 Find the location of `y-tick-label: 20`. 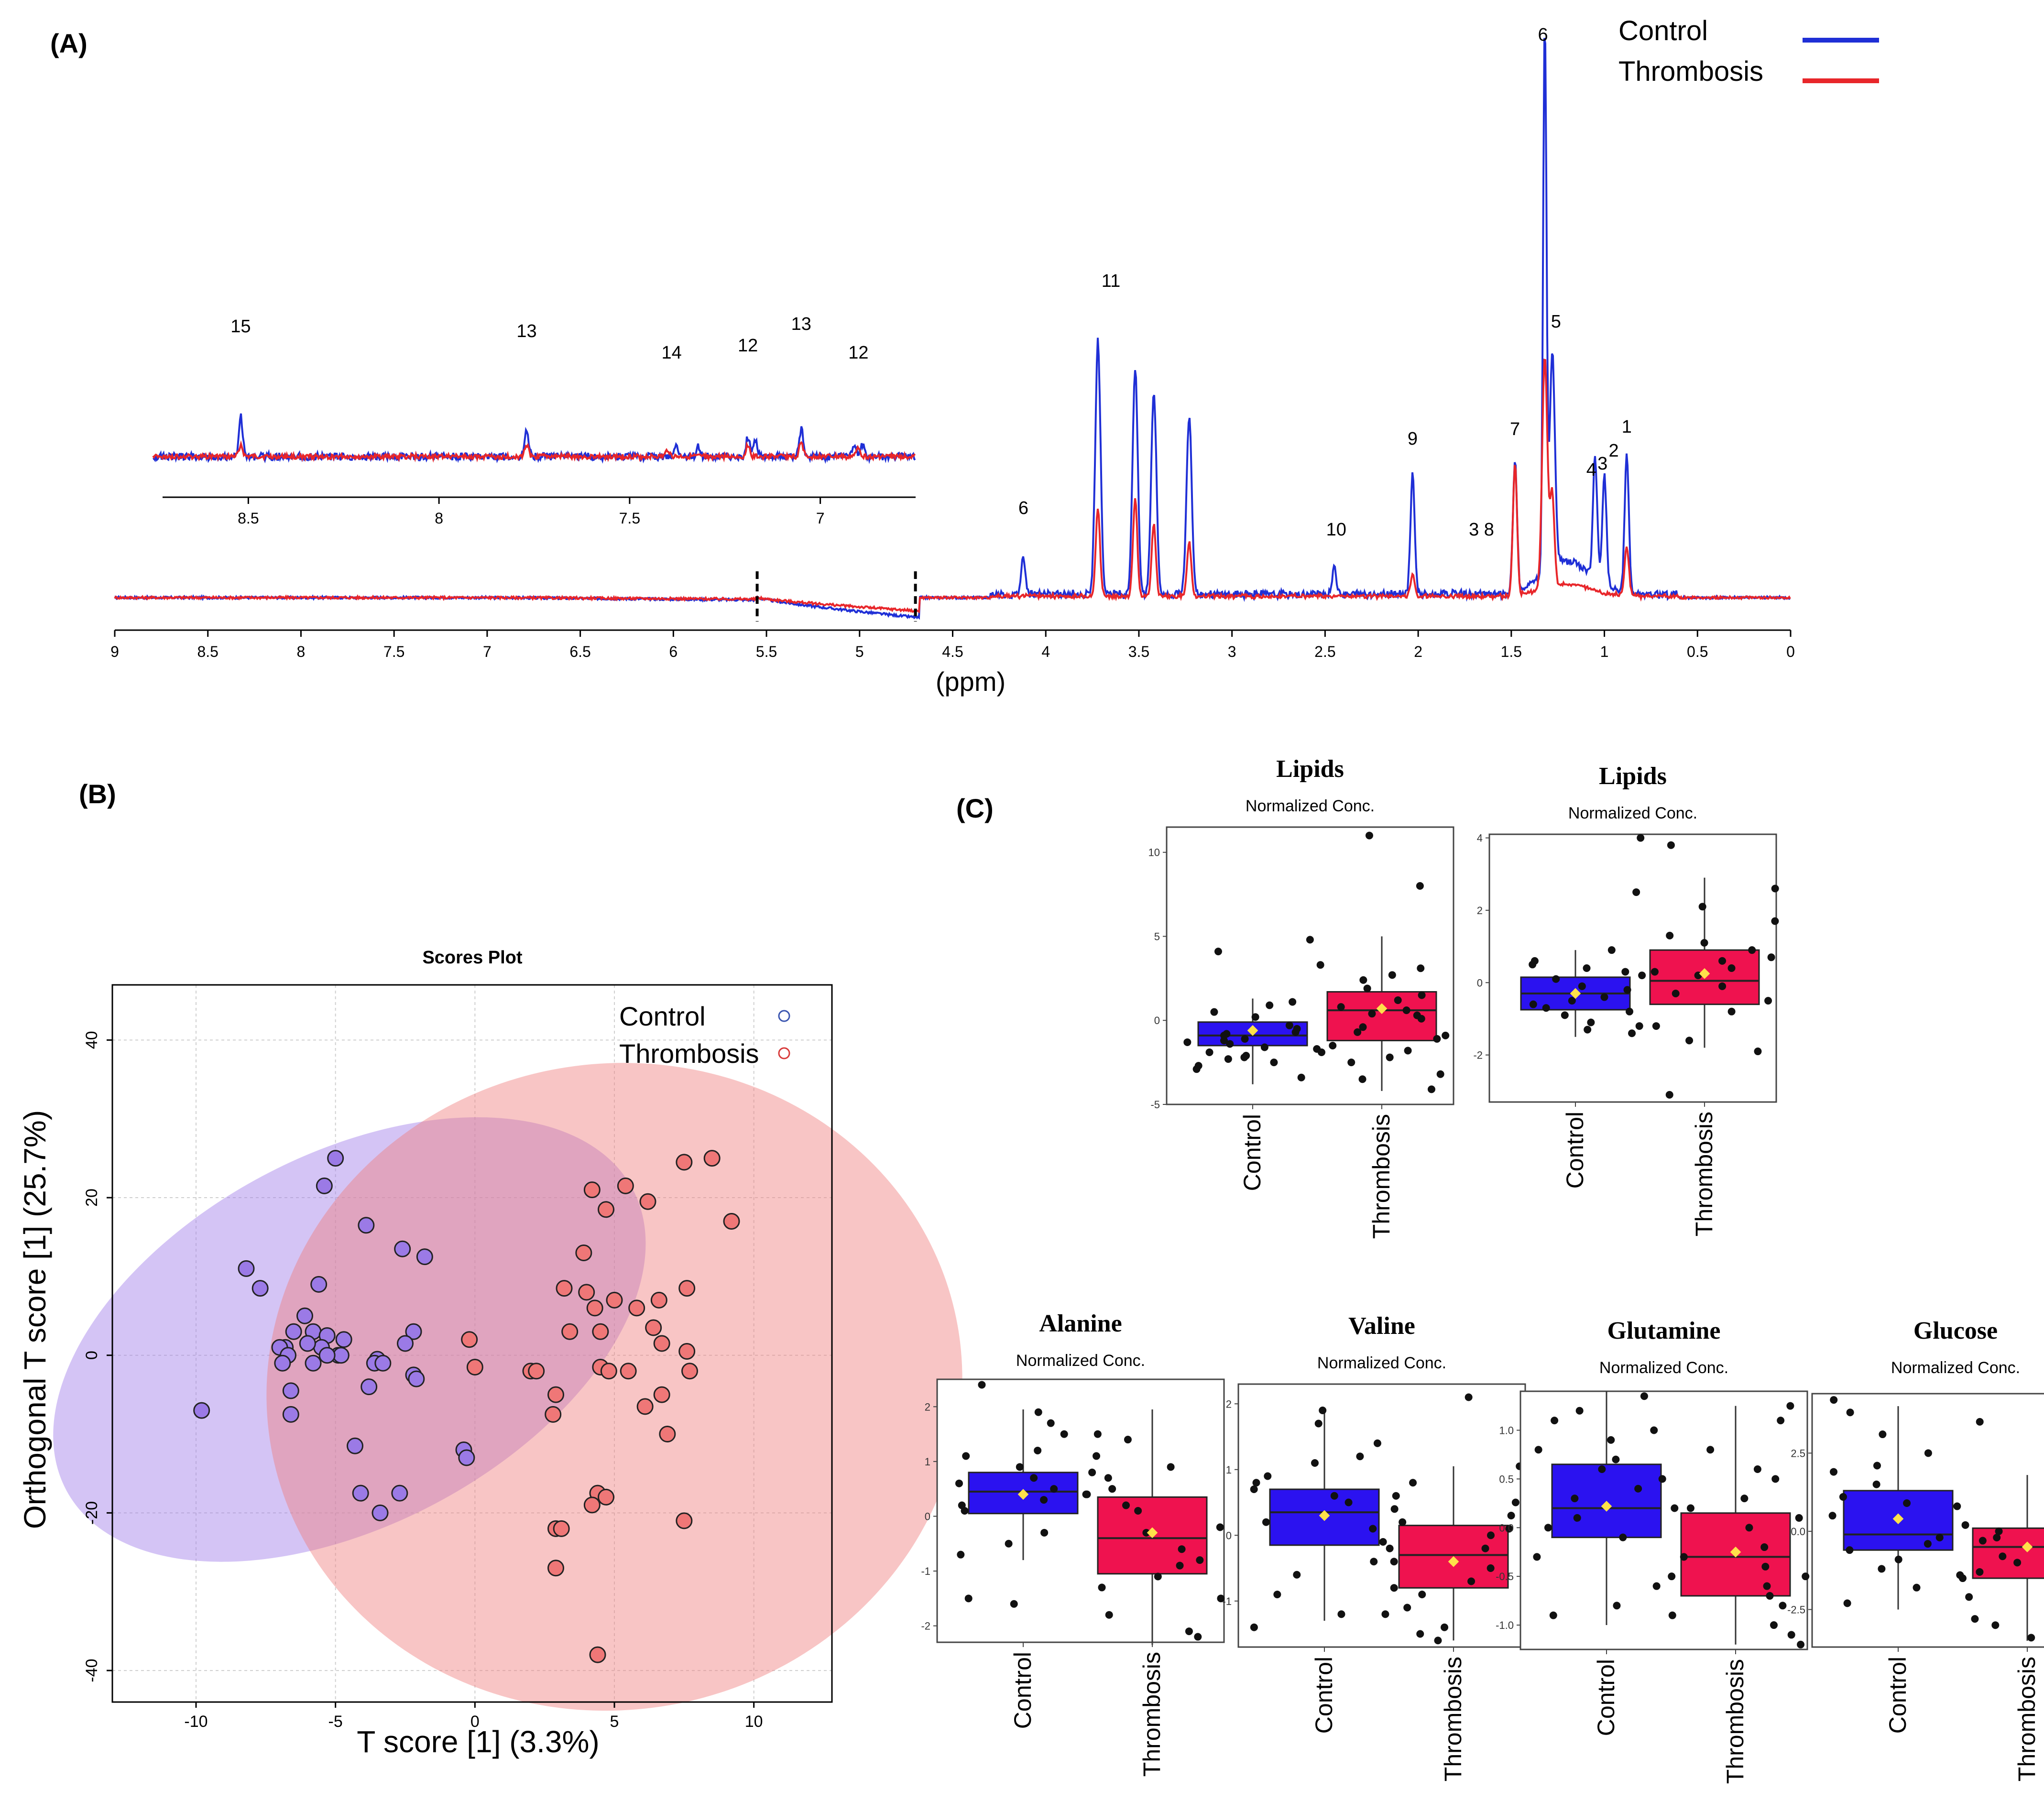

y-tick-label: 20 is located at coordinates (92, 1198).